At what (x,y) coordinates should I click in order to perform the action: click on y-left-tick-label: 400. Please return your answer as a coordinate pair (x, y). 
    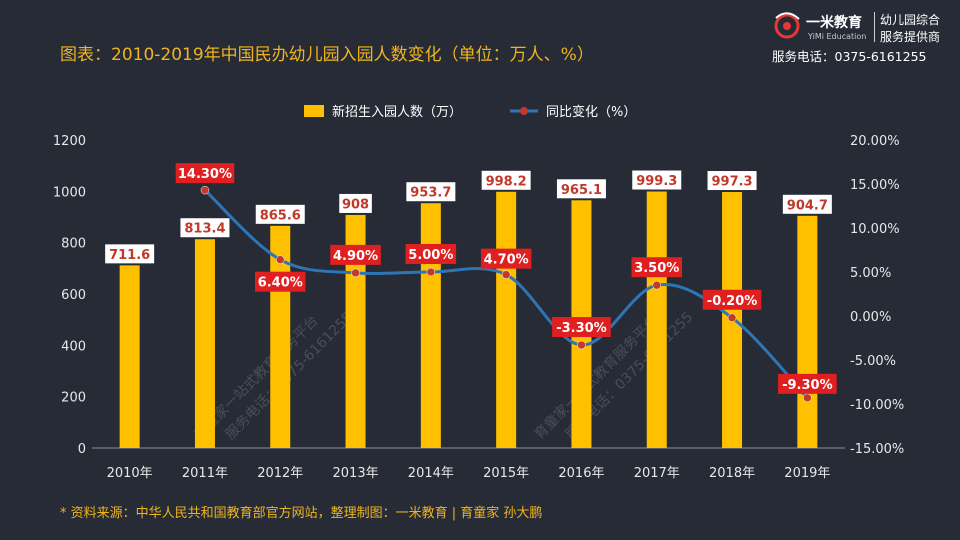
    Looking at the image, I should click on (73, 346).